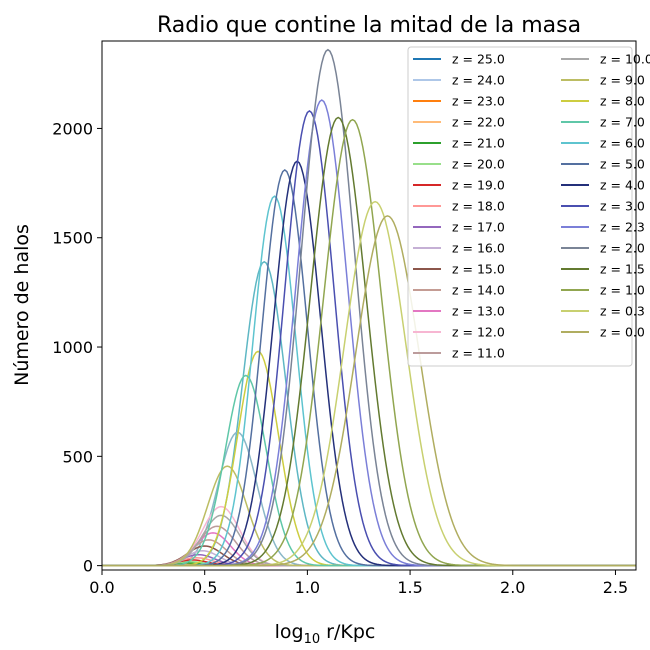 The width and height of the screenshot is (650, 650). What do you see at coordinates (478, 101) in the screenshot?
I see `legend-label: z = 23.0` at bounding box center [478, 101].